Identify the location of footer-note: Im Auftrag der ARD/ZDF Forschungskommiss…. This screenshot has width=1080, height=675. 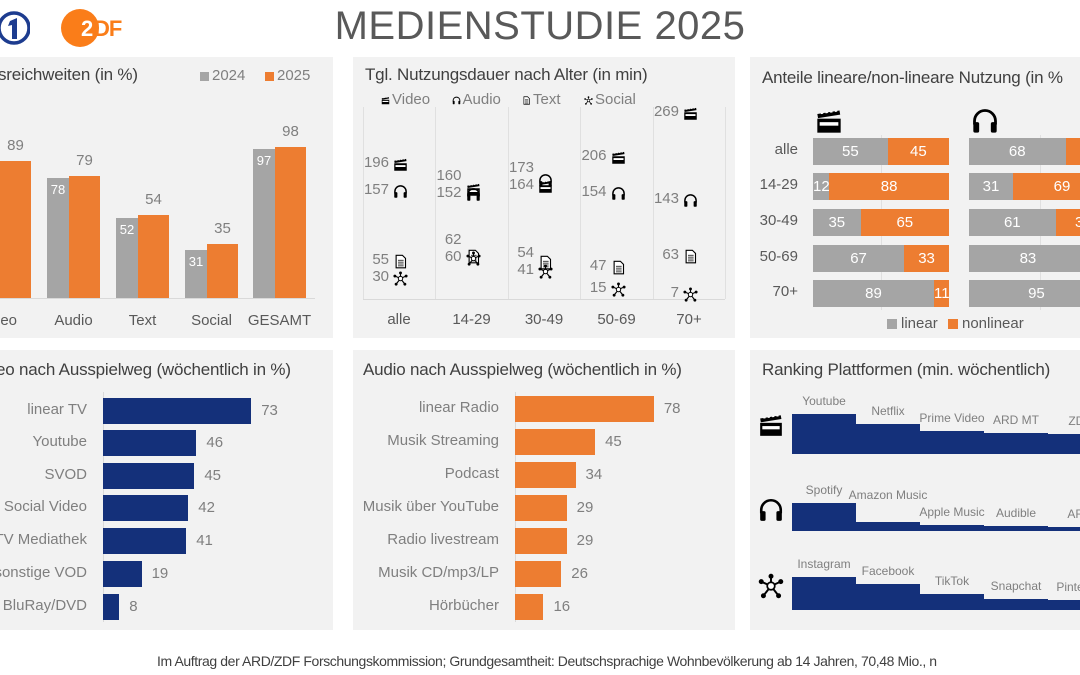
(547, 661).